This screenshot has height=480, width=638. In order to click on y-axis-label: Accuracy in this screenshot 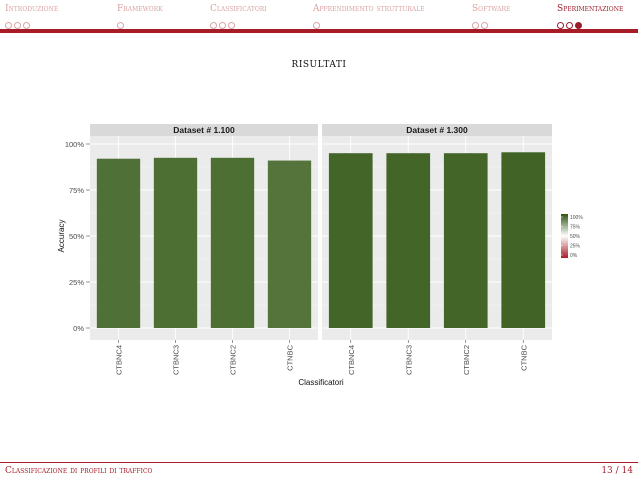, I will do `click(61, 236)`.